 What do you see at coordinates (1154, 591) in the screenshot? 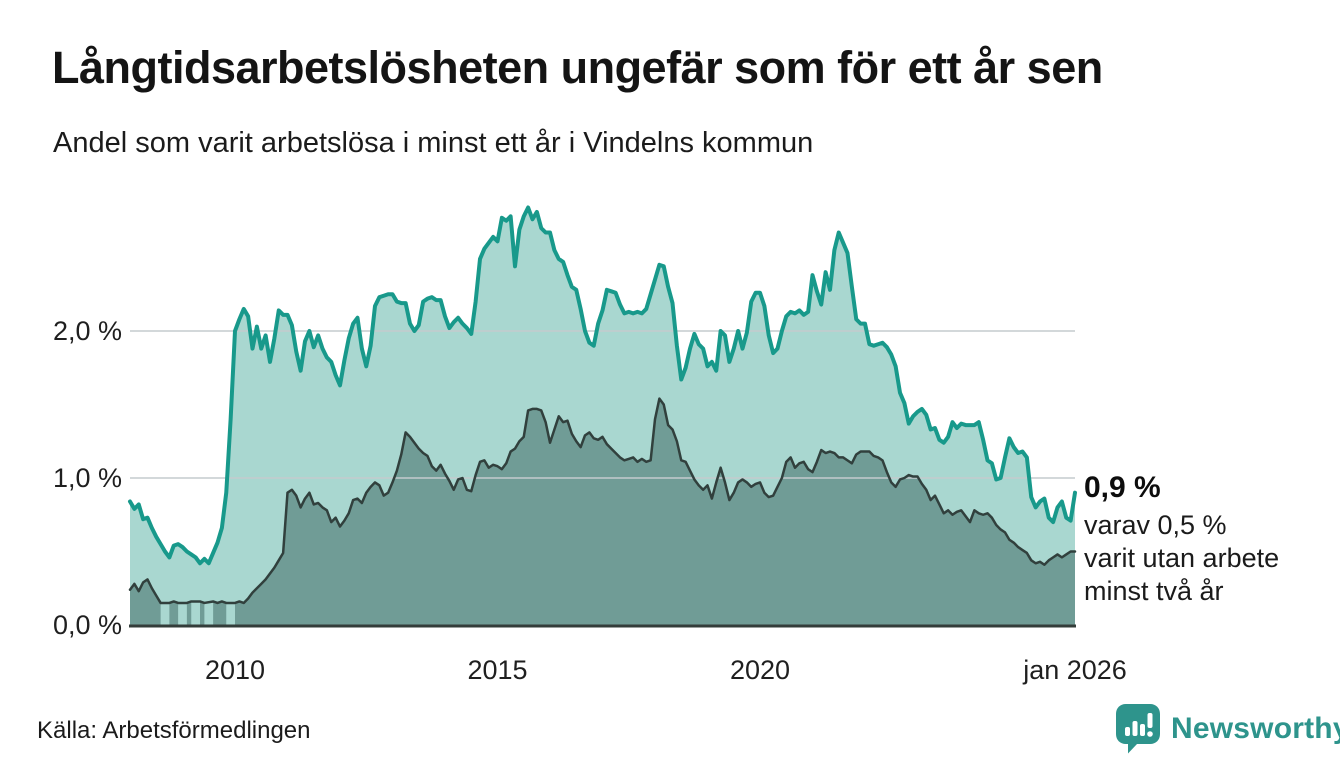
I see `annotation-line: minst två år` at bounding box center [1154, 591].